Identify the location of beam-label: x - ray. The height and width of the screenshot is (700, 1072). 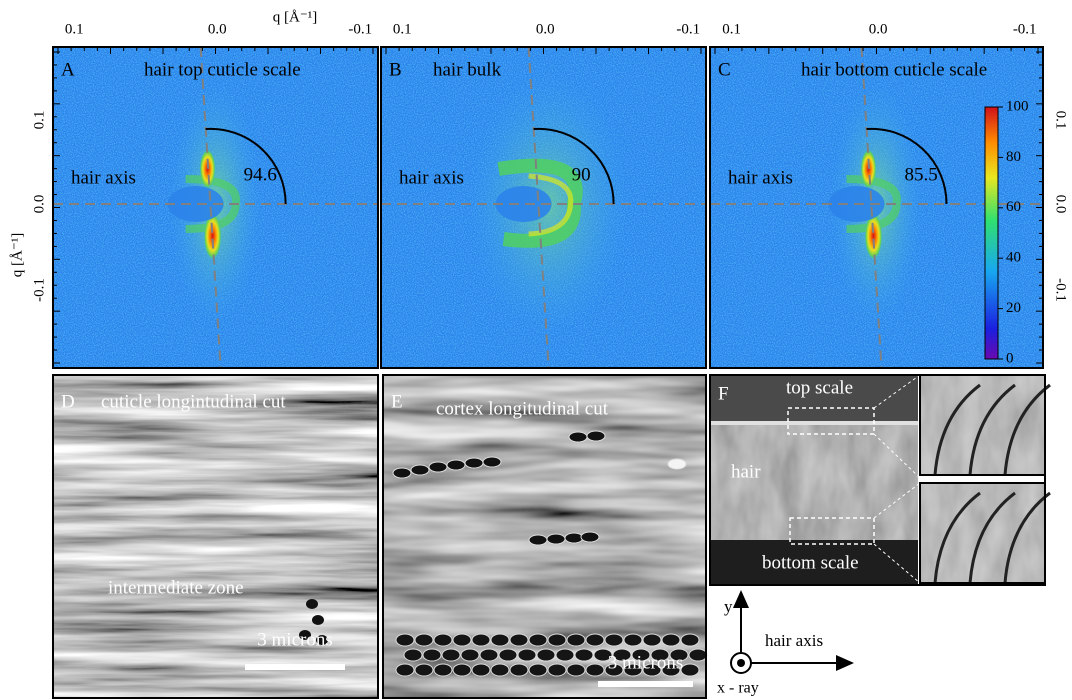
(738, 688).